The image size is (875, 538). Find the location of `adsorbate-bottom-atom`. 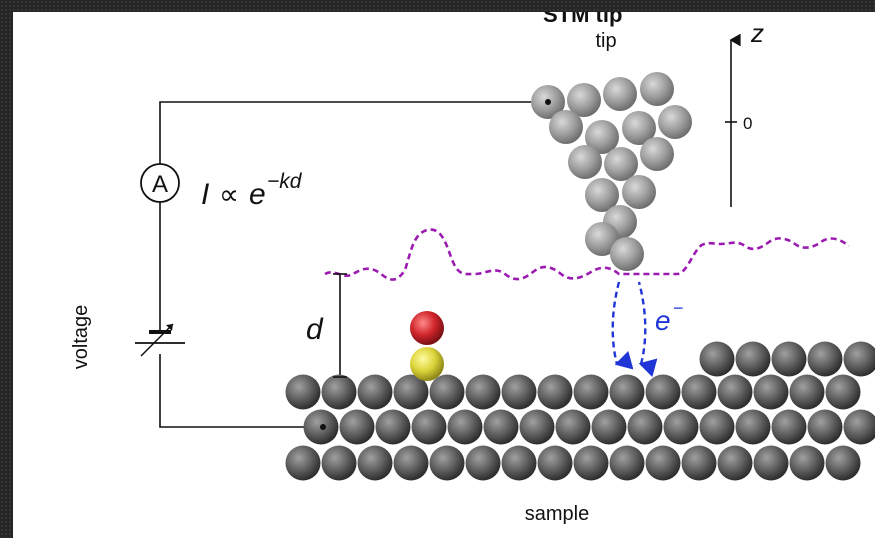

adsorbate-bottom-atom is located at coordinates (427, 364).